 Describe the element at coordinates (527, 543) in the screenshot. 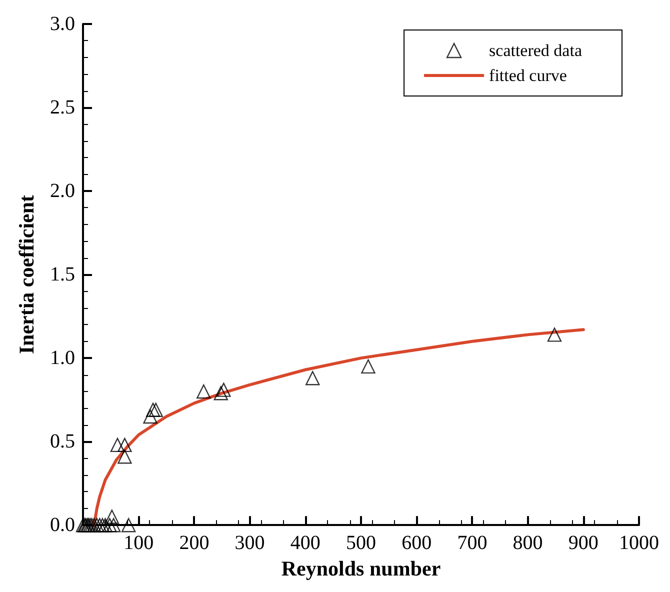

I see `x-tick-label: 800` at that location.